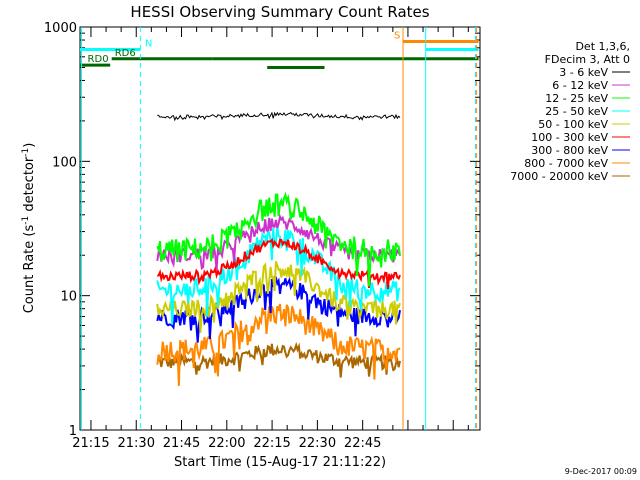 The width and height of the screenshot is (640, 480). I want to click on timestamp: 9-Dec-2017 00:09, so click(601, 471).